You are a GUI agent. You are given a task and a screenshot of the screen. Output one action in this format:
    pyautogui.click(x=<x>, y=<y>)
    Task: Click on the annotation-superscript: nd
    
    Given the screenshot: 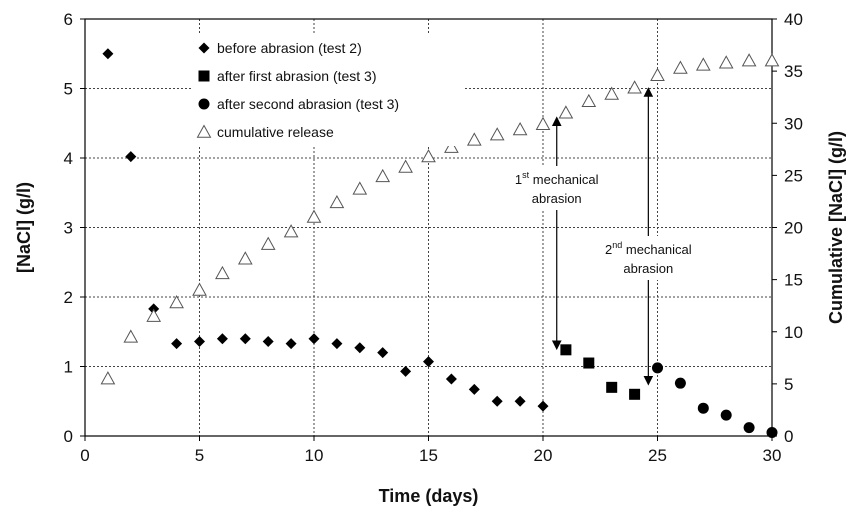 What is the action you would take?
    pyautogui.click(x=617, y=245)
    